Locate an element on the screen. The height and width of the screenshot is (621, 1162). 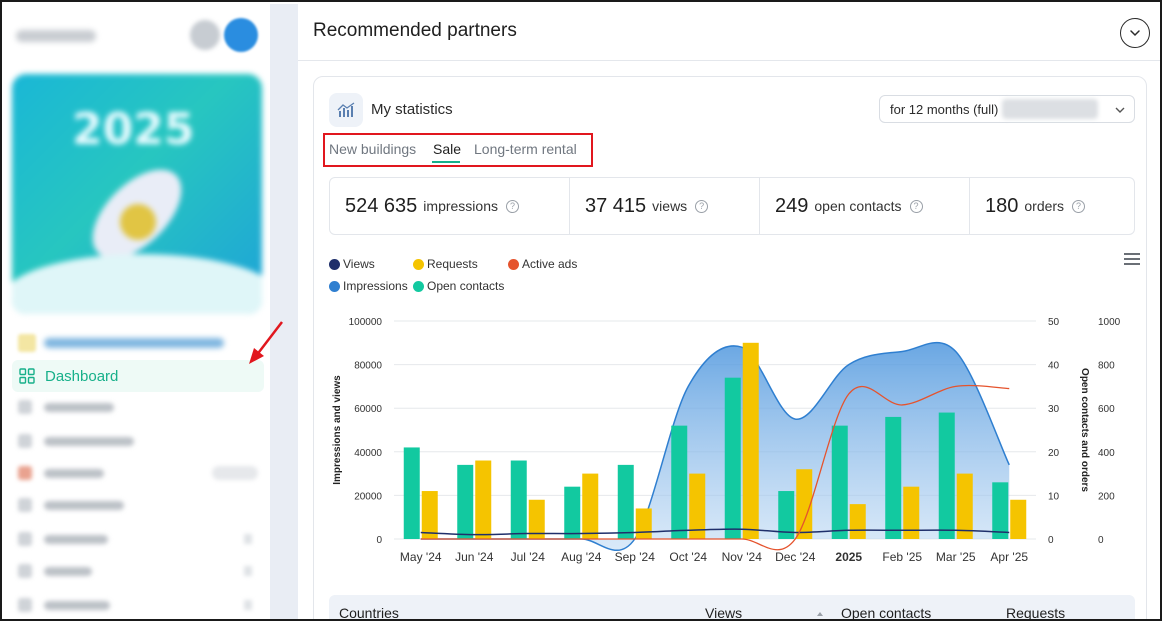
sidebar-divider is located at coordinates (284, 311).